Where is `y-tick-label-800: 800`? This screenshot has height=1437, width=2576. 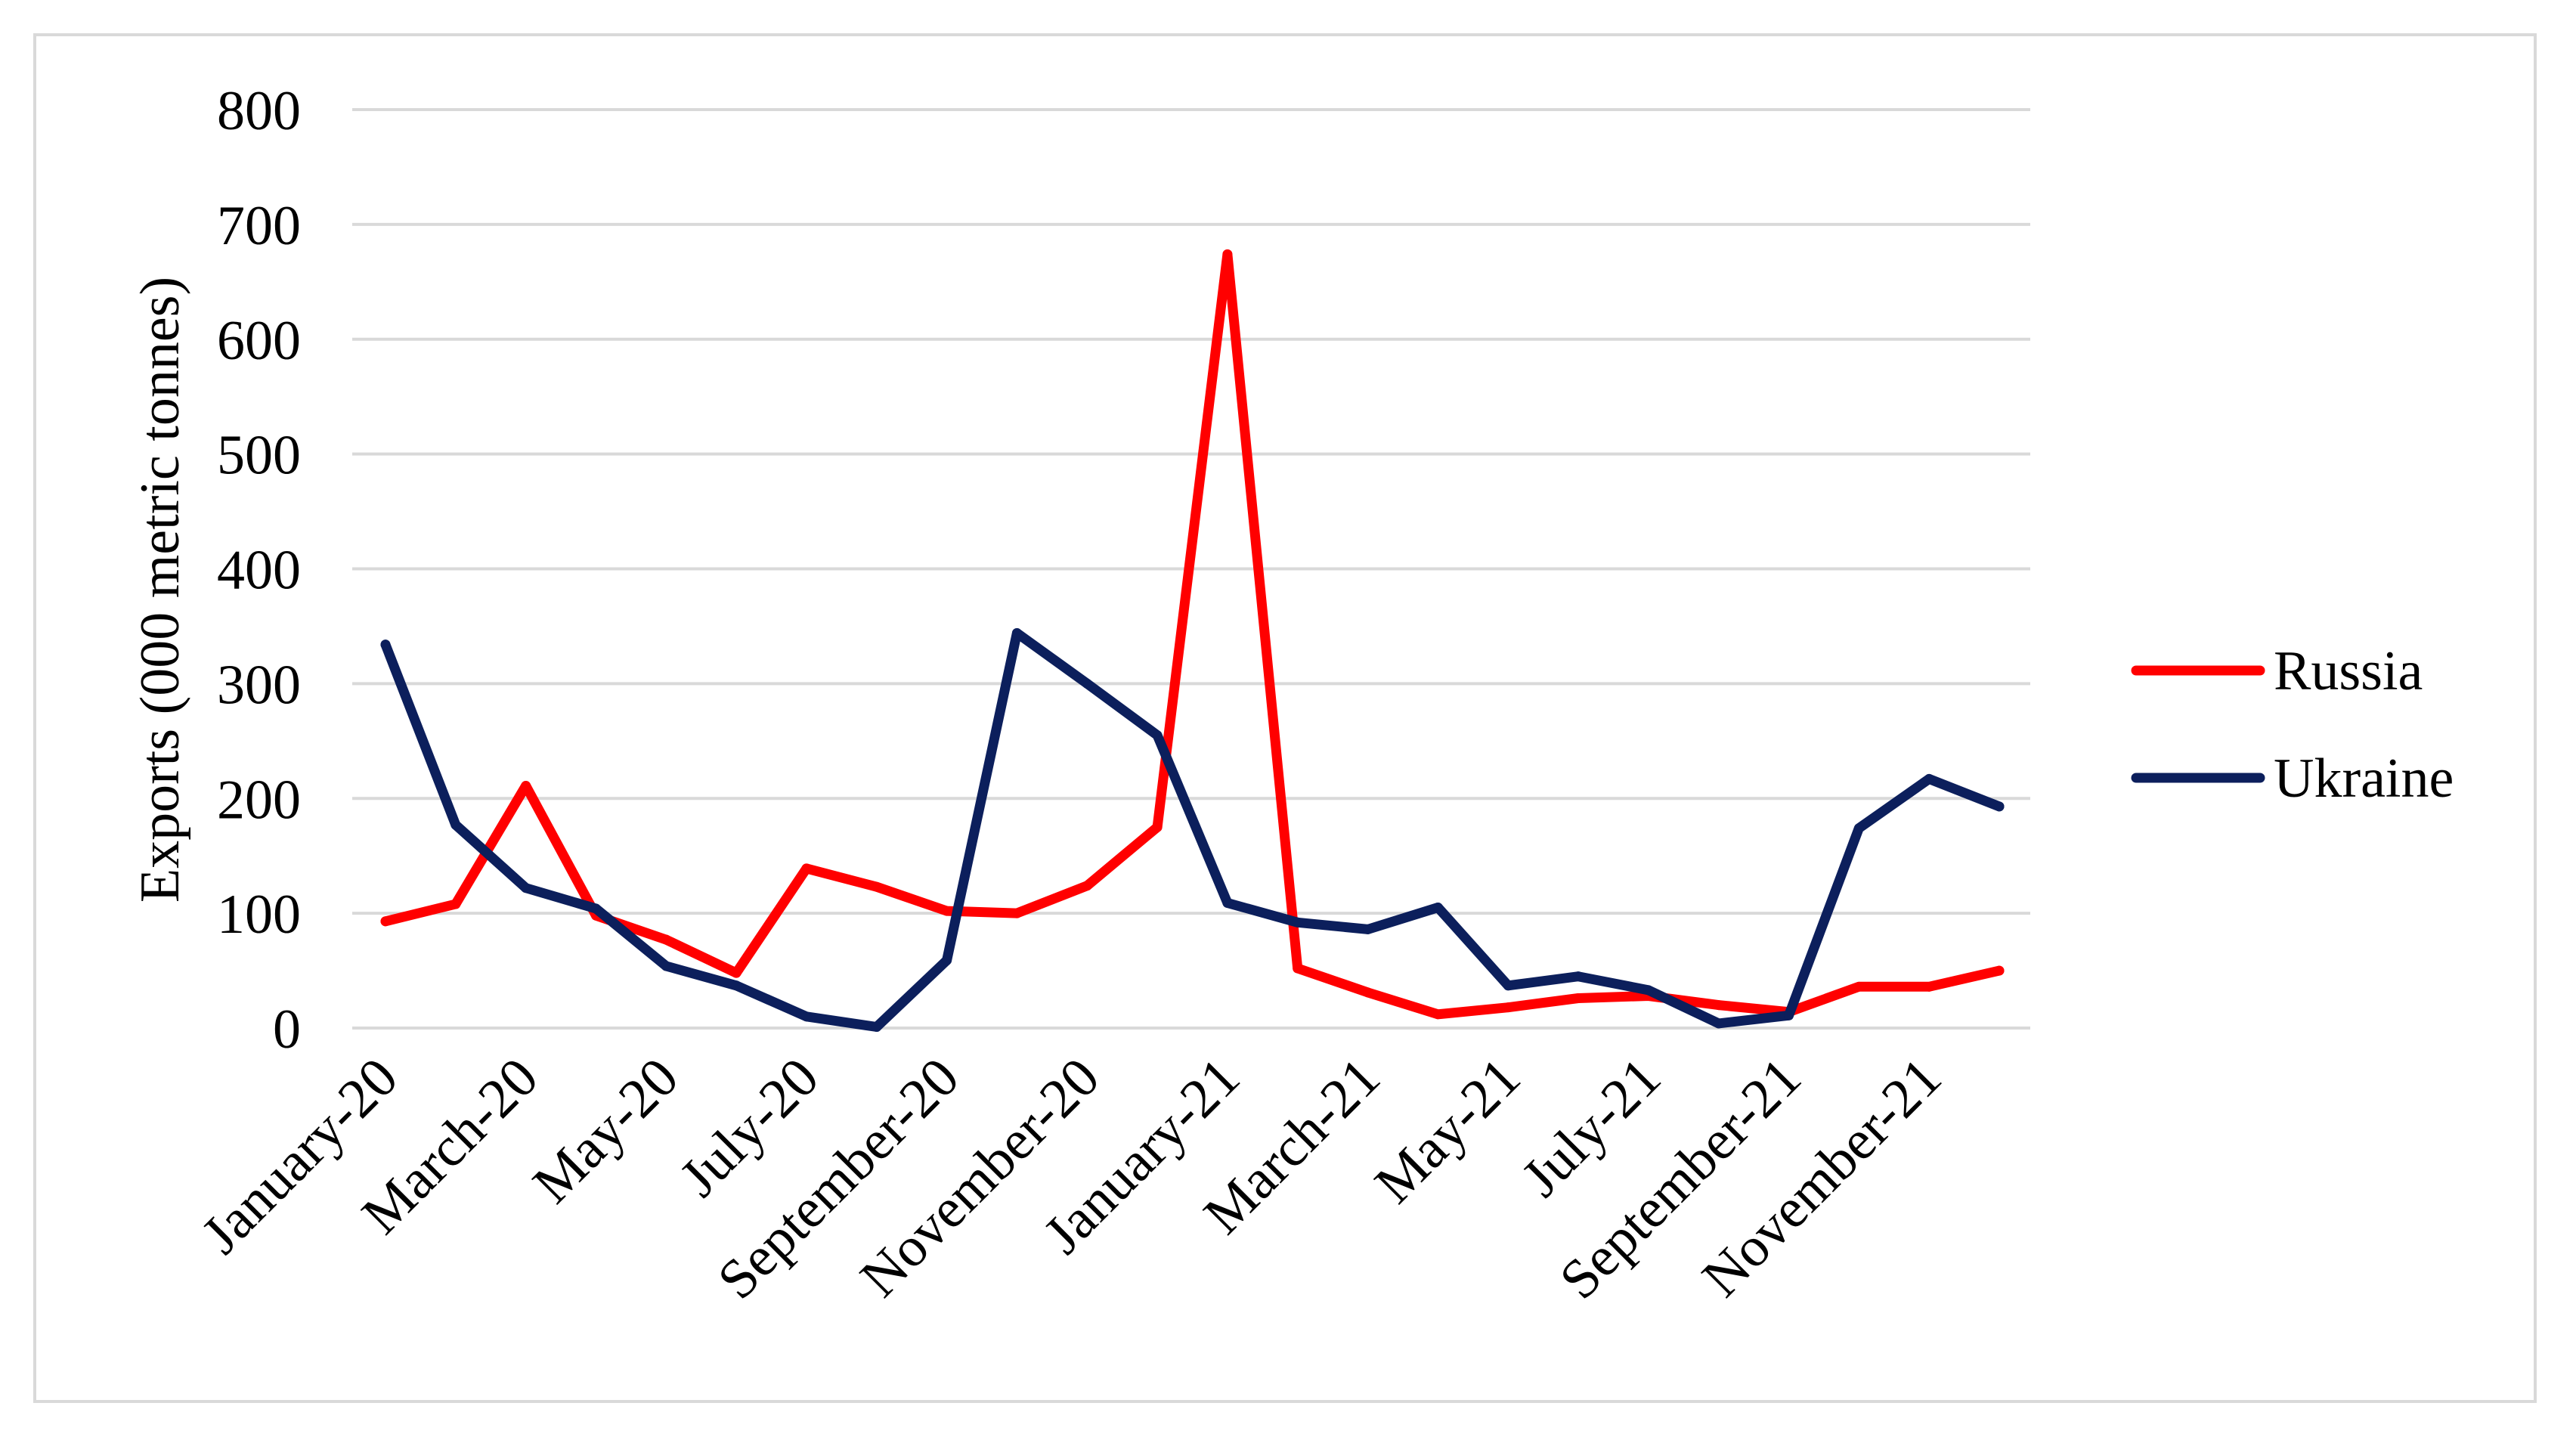 y-tick-label-800: 800 is located at coordinates (259, 111).